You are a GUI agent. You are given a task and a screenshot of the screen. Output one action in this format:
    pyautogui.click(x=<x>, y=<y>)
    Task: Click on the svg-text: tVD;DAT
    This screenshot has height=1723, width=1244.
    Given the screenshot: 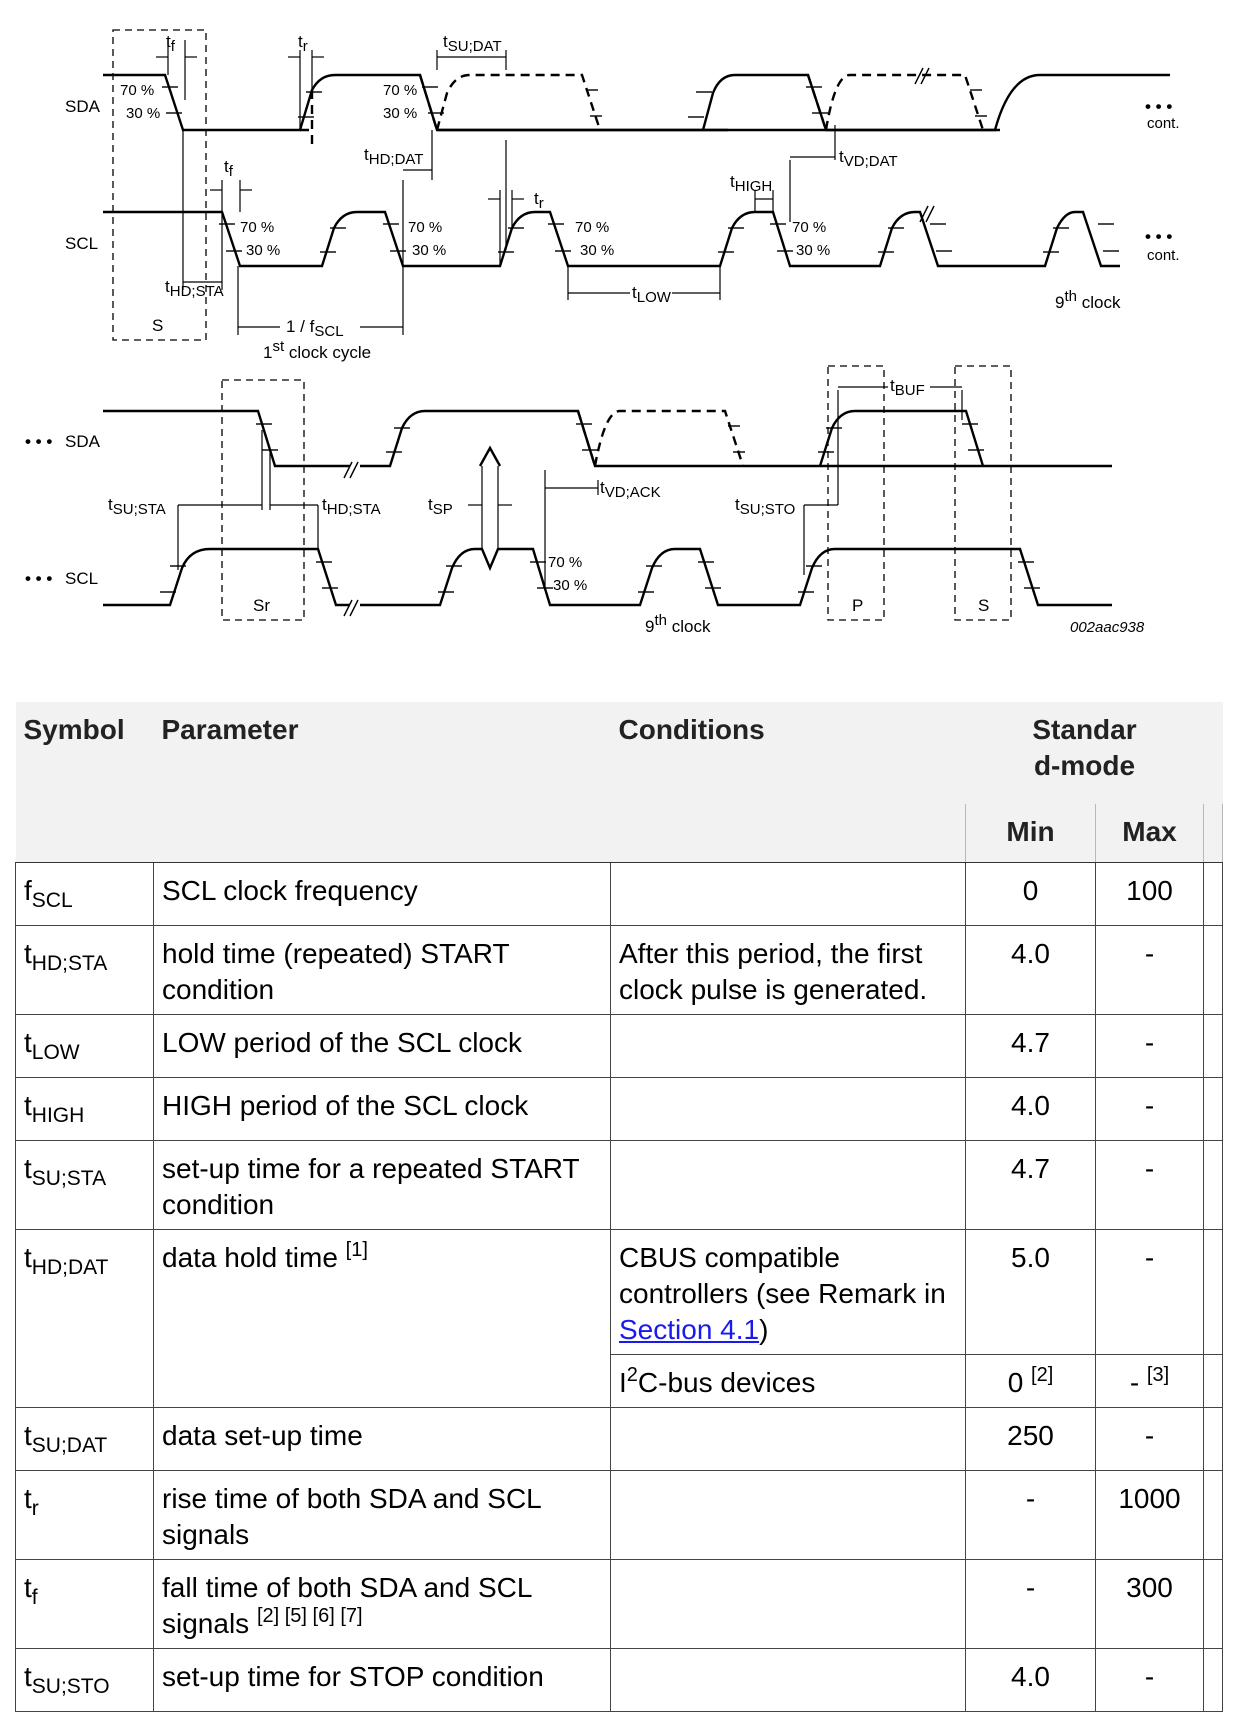 What is the action you would take?
    pyautogui.click(x=868, y=158)
    